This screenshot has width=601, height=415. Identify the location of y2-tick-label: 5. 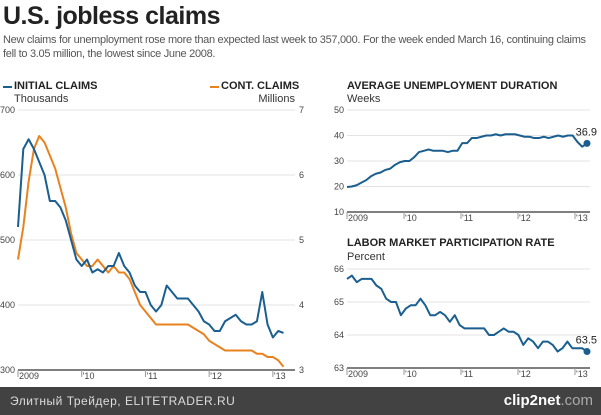
(301, 240).